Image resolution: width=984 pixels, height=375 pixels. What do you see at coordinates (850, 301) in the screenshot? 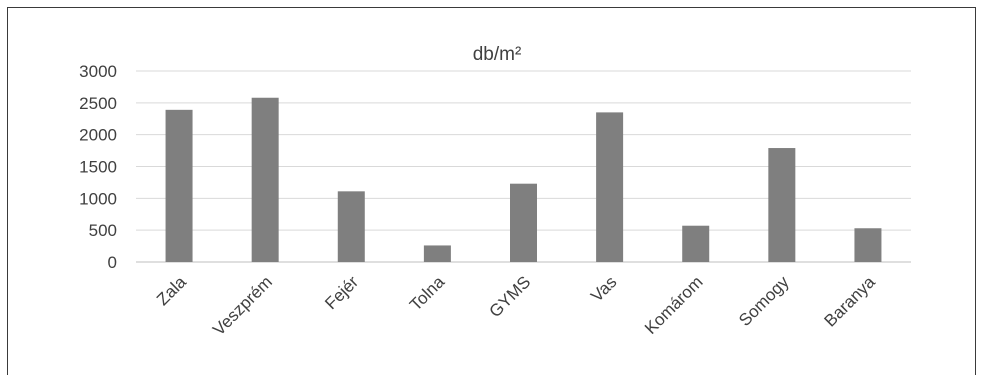
I see `x-tick-label: Baranya` at bounding box center [850, 301].